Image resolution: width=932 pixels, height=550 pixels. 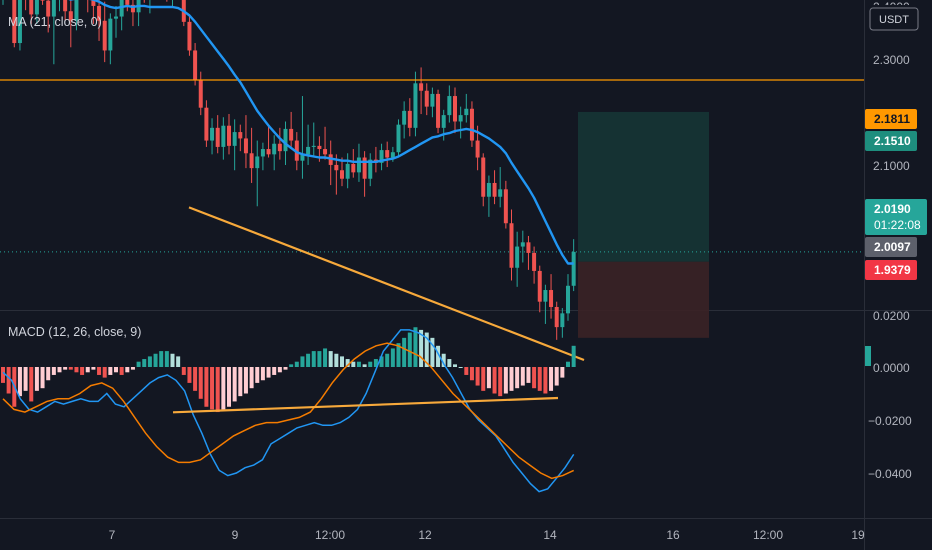 I want to click on time-label: 12, so click(x=425, y=535).